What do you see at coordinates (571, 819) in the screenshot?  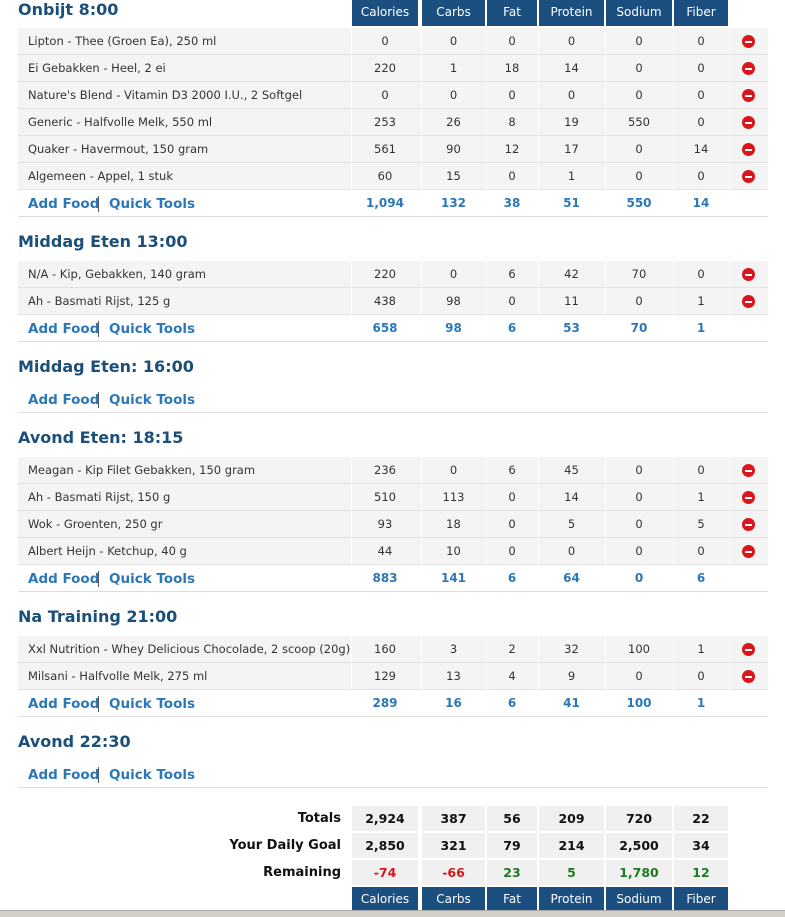 I see `summary-value: 209` at bounding box center [571, 819].